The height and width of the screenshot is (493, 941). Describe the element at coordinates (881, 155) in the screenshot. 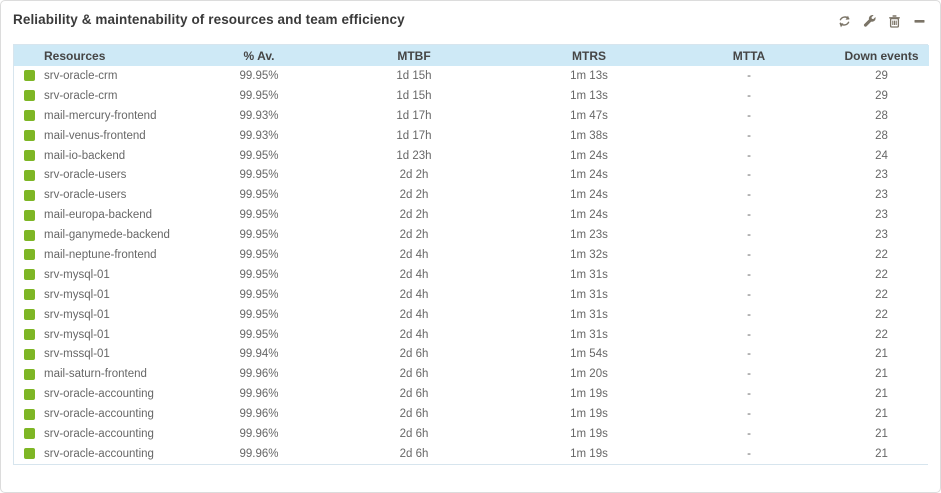

I see `down-events-value: 24` at that location.